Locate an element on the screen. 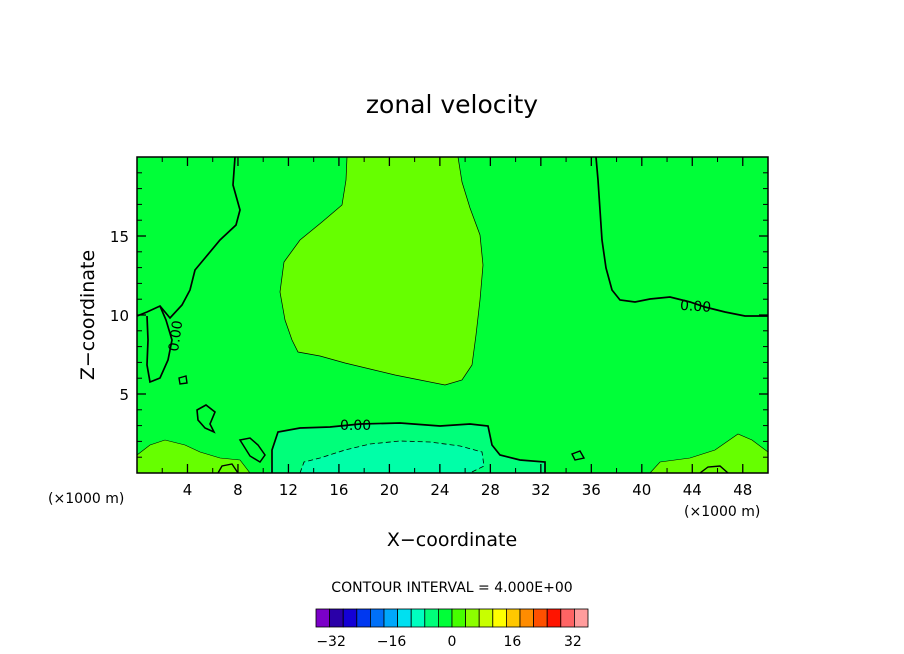 The height and width of the screenshot is (654, 904). zero-contour-left-lobe is located at coordinates (159, 344).